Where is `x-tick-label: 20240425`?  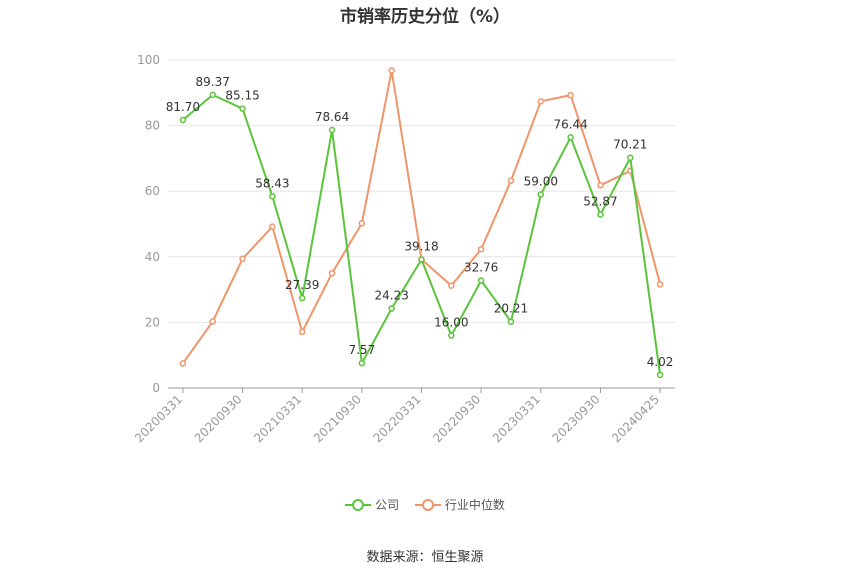
x-tick-label: 20240425 is located at coordinates (635, 418).